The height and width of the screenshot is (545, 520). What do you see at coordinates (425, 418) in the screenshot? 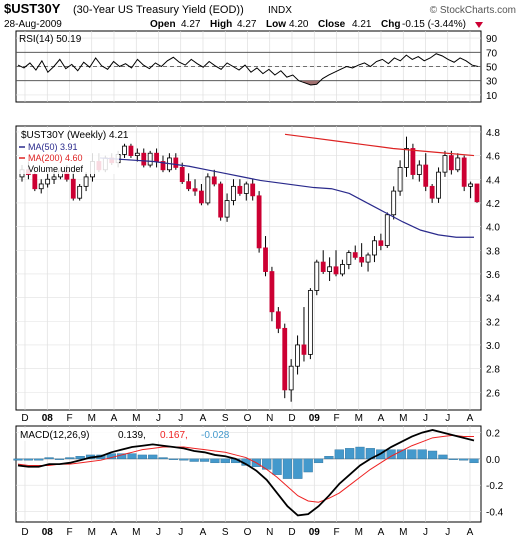
I see `x-tick-label: J` at bounding box center [425, 418].